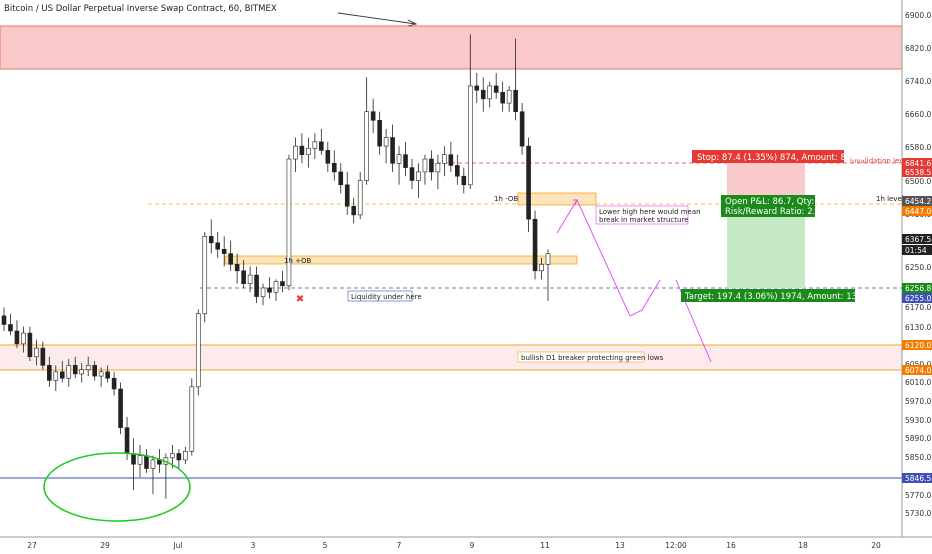  I want to click on liquidity-box, so click(380, 296).